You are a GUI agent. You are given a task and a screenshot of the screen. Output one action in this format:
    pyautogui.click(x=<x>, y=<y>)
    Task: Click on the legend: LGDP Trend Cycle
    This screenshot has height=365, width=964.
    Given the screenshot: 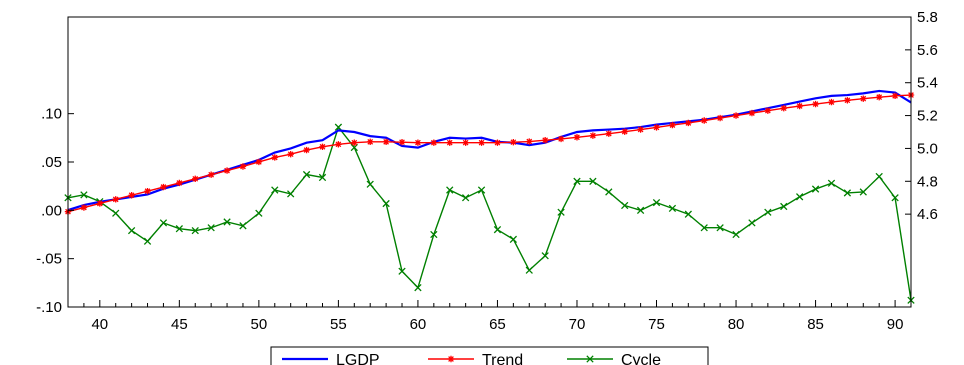 What is the action you would take?
    pyautogui.click(x=489, y=355)
    